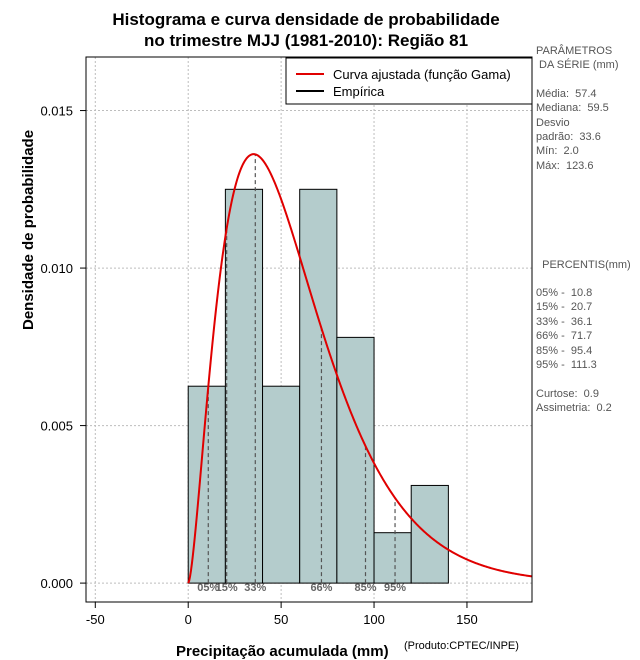 This screenshot has height=660, width=640. I want to click on curtose-value: Curtose: 0.9, so click(567, 394).